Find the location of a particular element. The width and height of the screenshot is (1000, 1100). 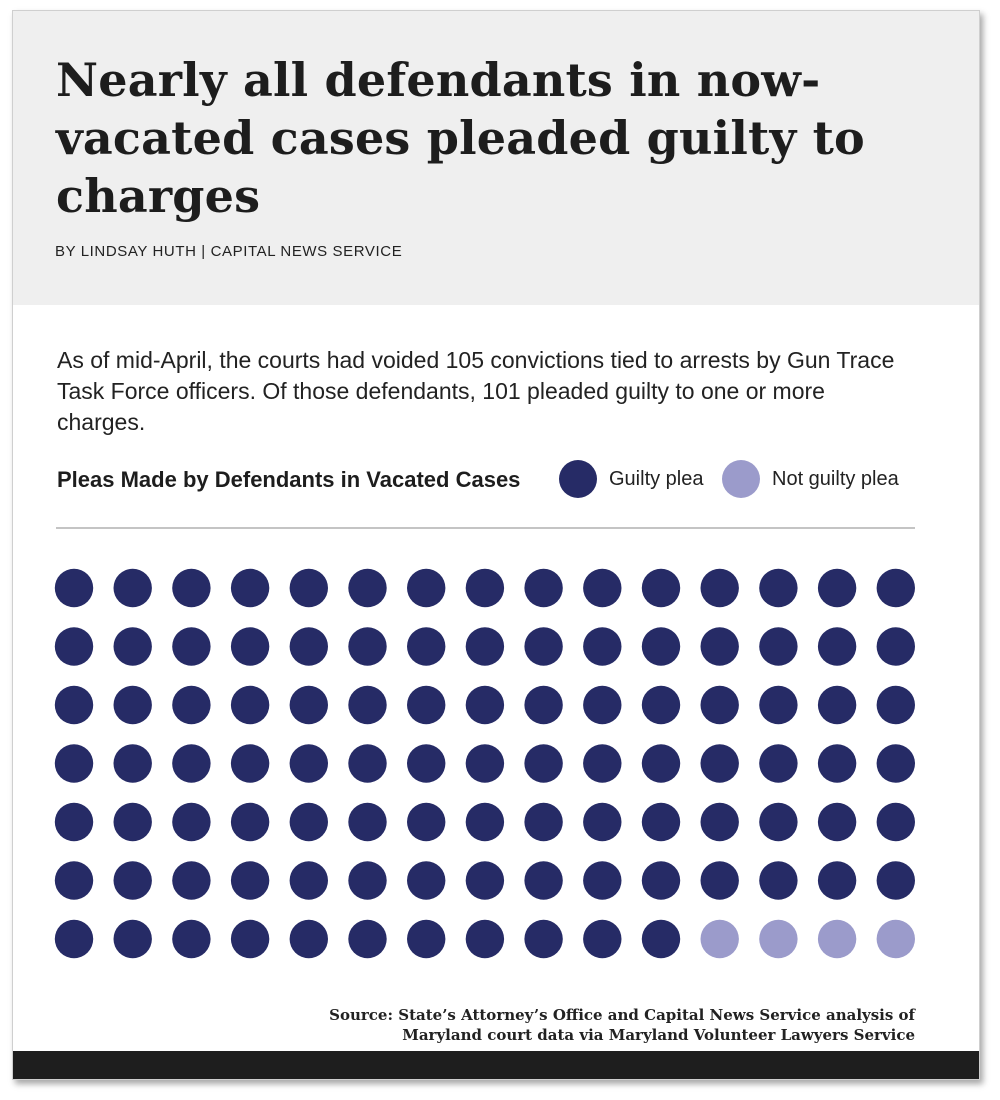

footer-bar is located at coordinates (496, 1065).